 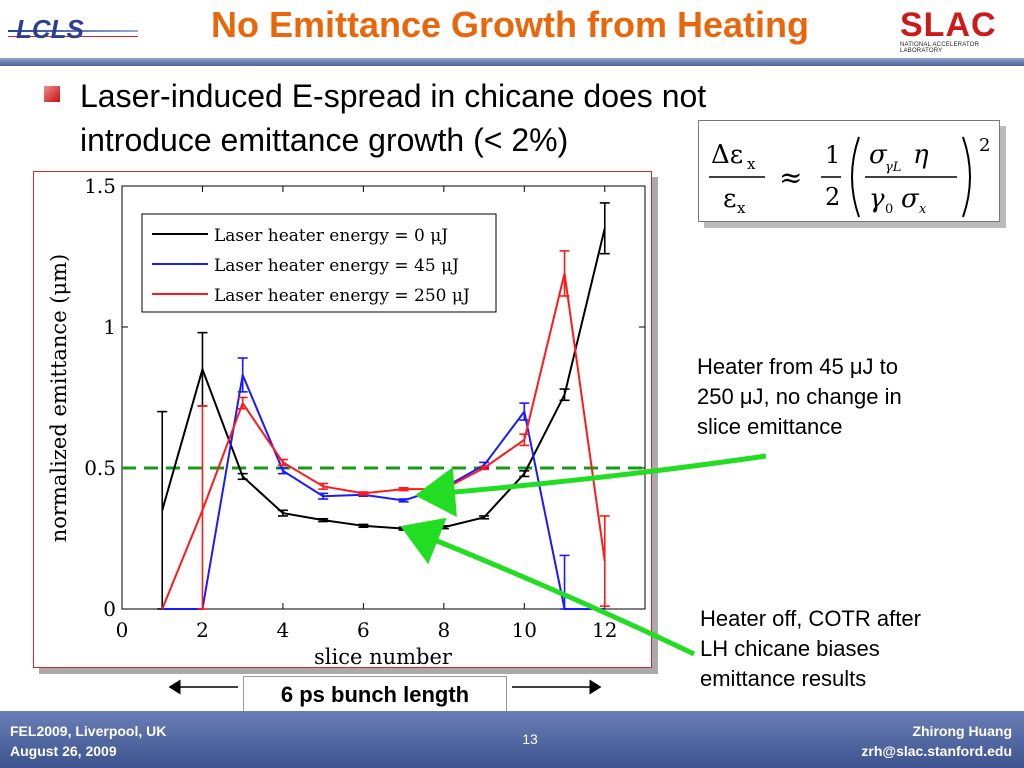 What do you see at coordinates (109, 609) in the screenshot?
I see `y-tick-label-0: 0` at bounding box center [109, 609].